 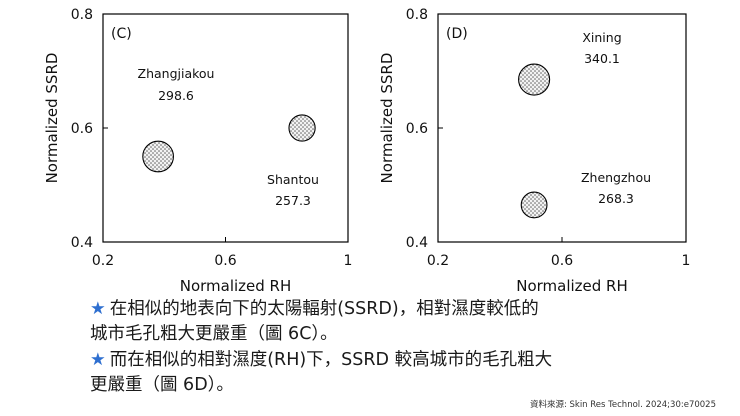 I want to click on note-rh-text: 而在相似的相對濕度(RH)下，SSRD 較高城市的毛孔粗大, so click(x=331, y=360).